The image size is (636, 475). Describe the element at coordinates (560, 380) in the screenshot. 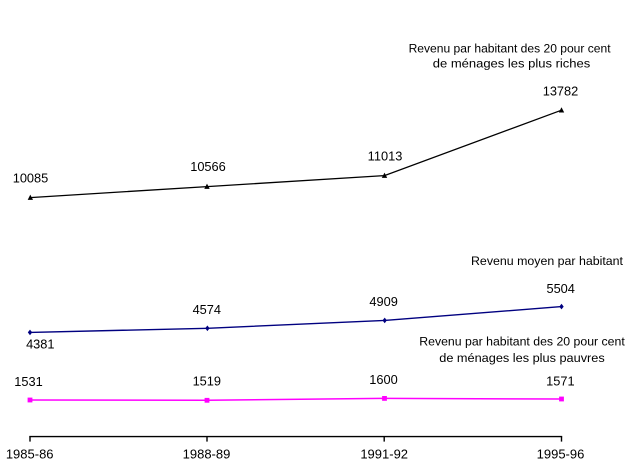

I see `svg-text: 1571` at that location.